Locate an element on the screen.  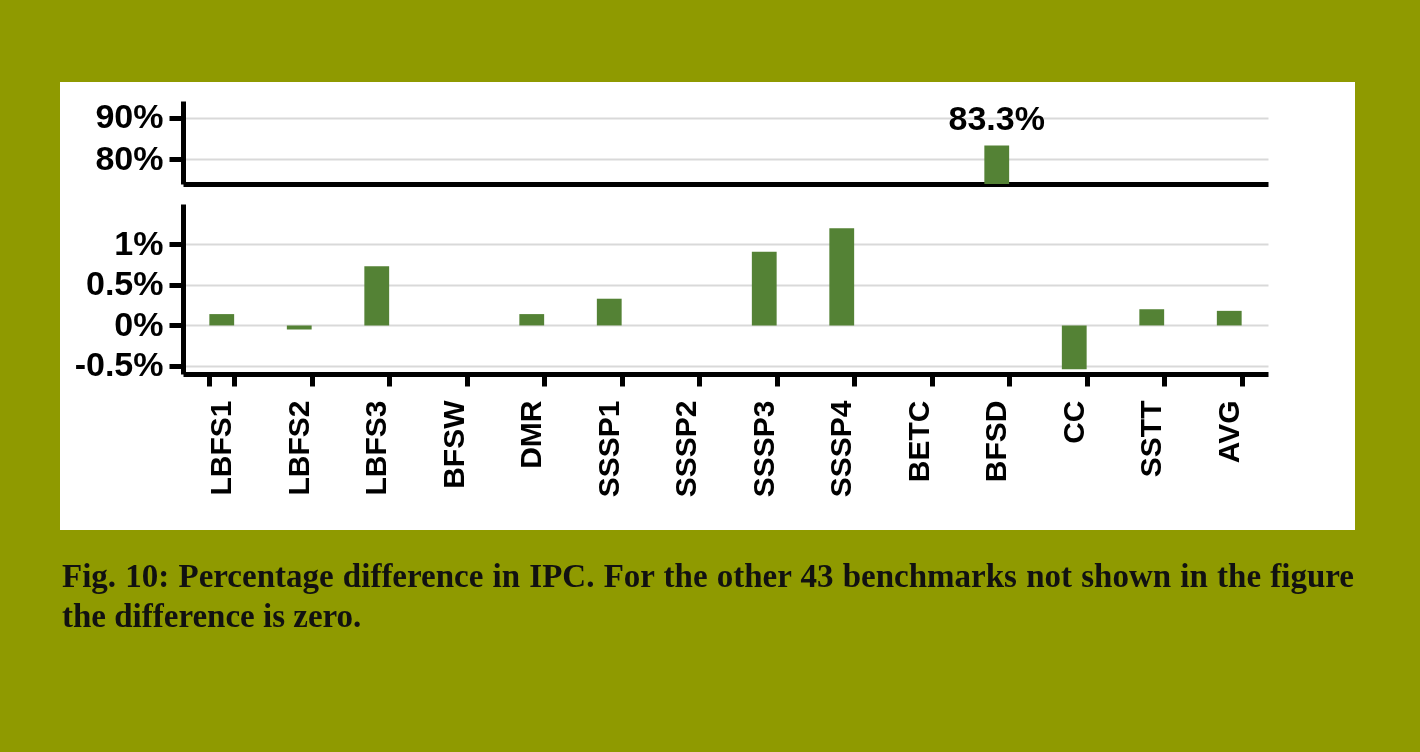
x-tick-label: BFSD is located at coordinates (996, 441).